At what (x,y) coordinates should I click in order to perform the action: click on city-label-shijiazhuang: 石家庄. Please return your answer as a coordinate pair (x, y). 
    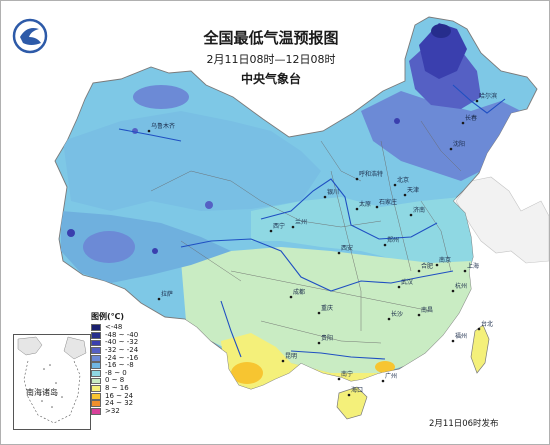
    Looking at the image, I should click on (388, 202).